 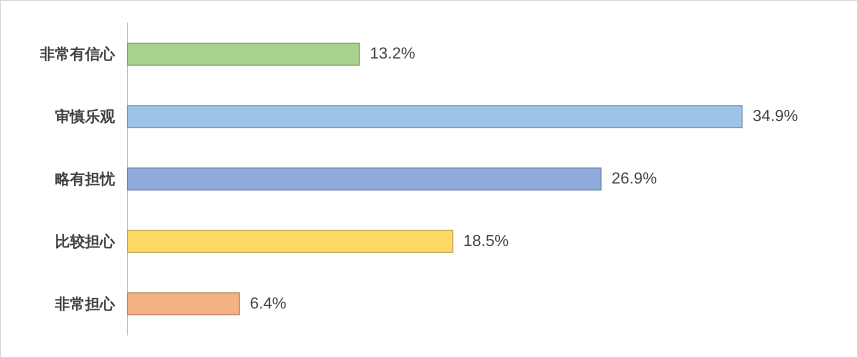 I want to click on data-label: 13.2%, so click(x=393, y=54).